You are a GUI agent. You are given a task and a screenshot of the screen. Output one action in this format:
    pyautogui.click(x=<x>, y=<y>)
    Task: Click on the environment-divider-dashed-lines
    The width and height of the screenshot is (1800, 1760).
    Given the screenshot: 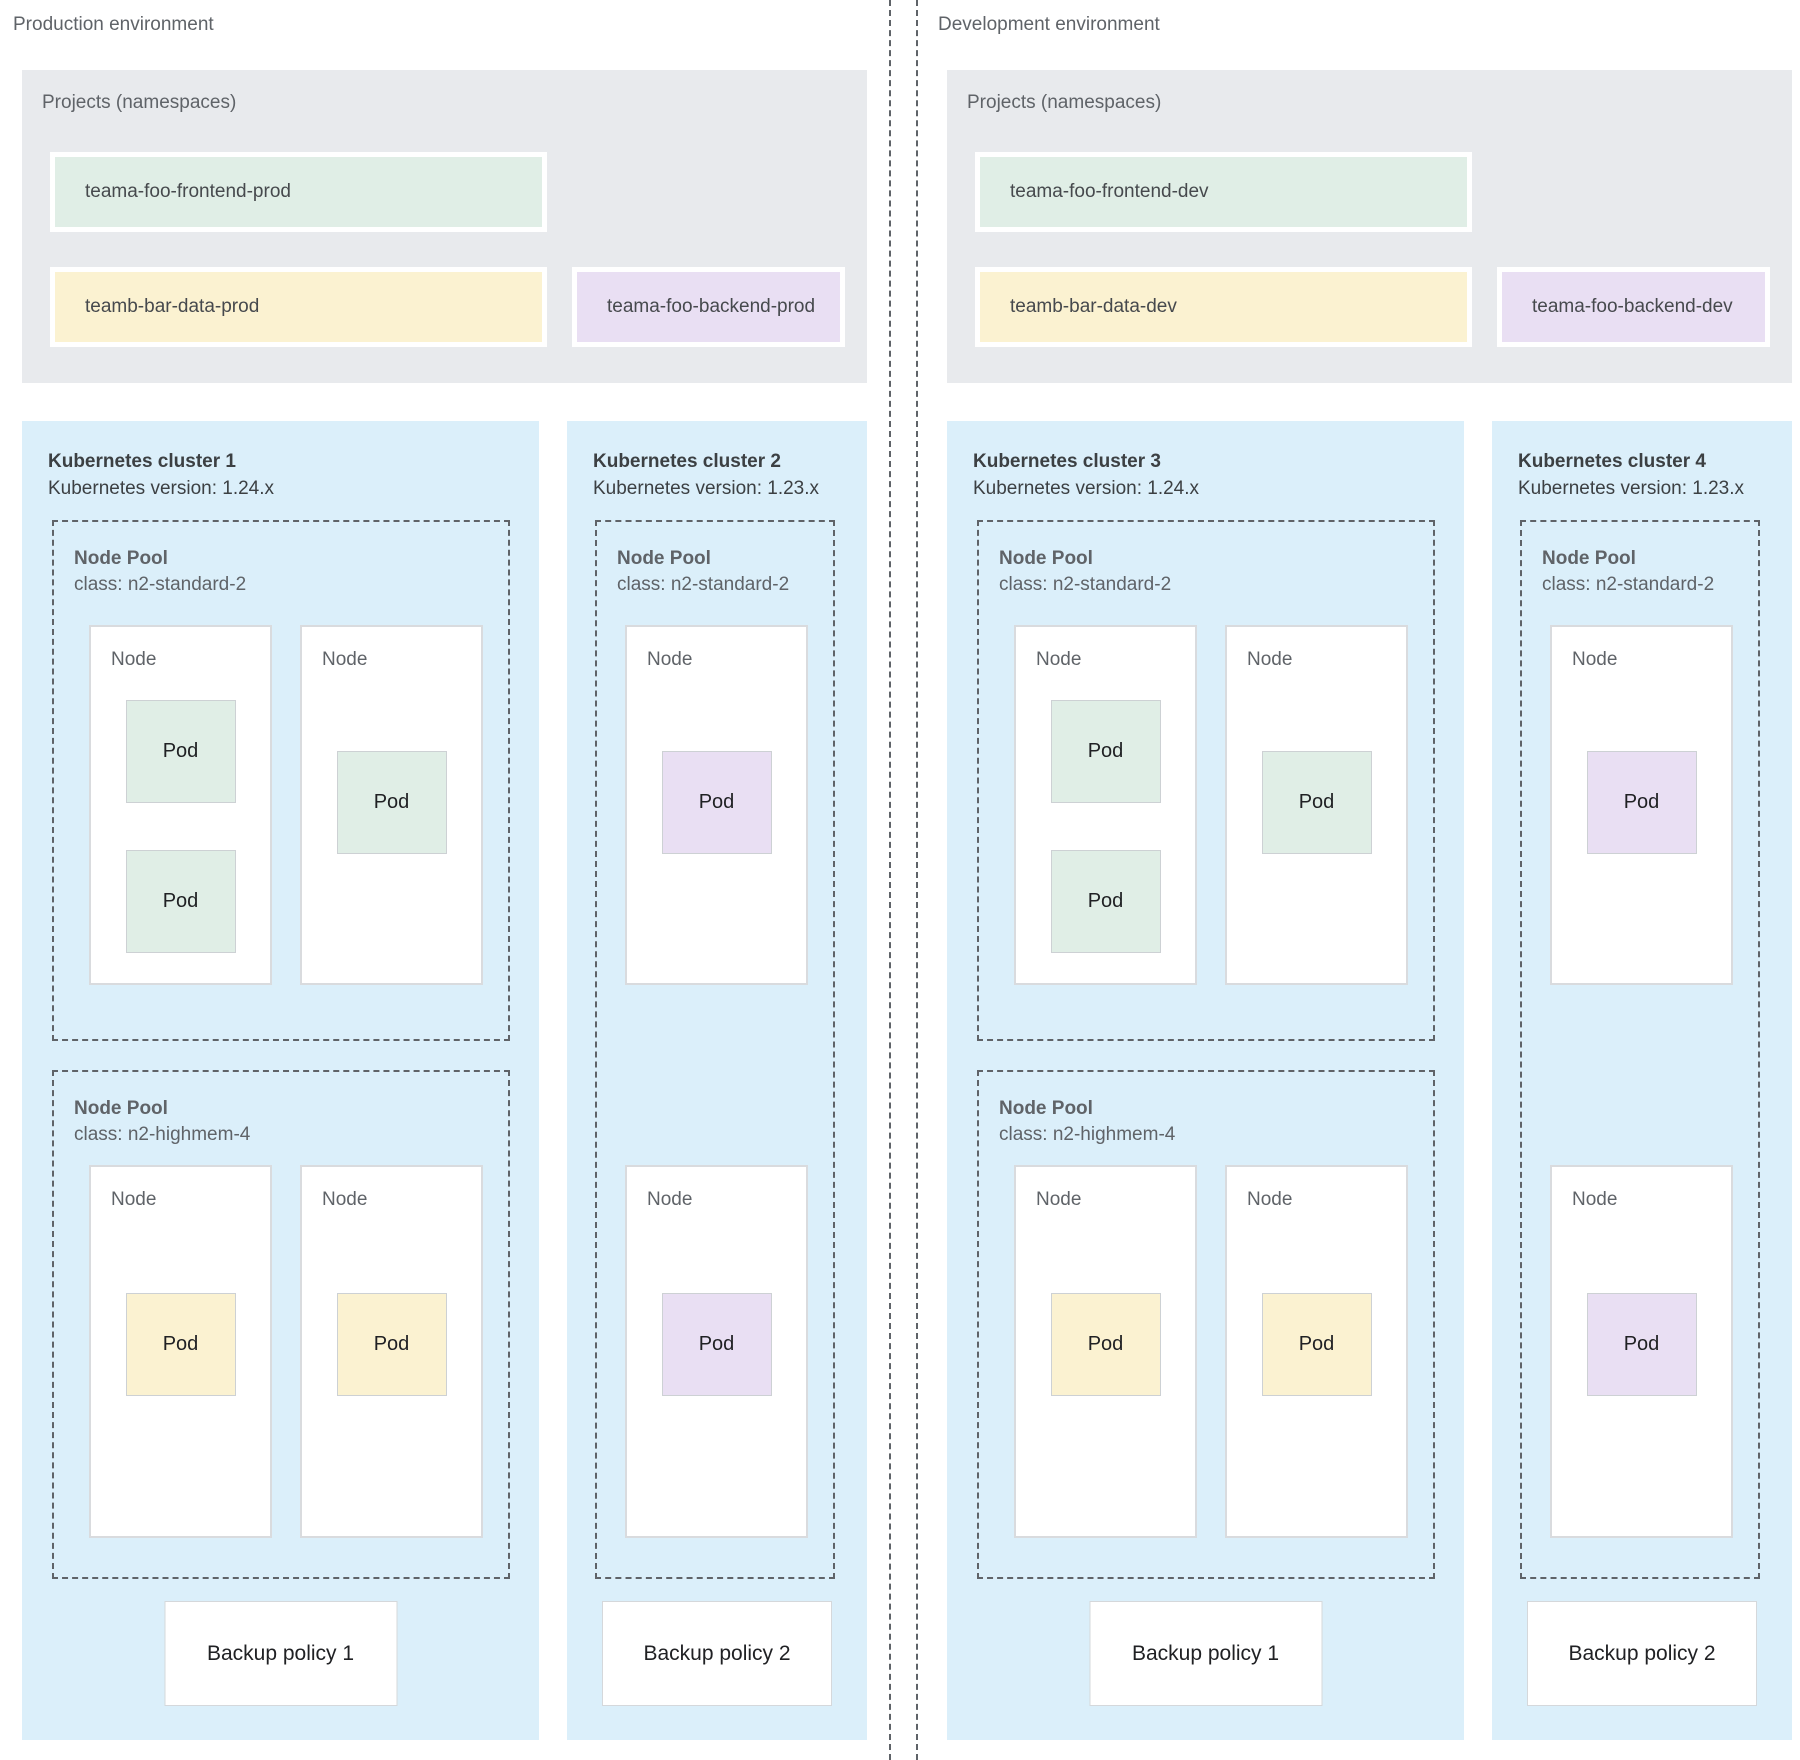 What is the action you would take?
    pyautogui.click(x=903, y=880)
    